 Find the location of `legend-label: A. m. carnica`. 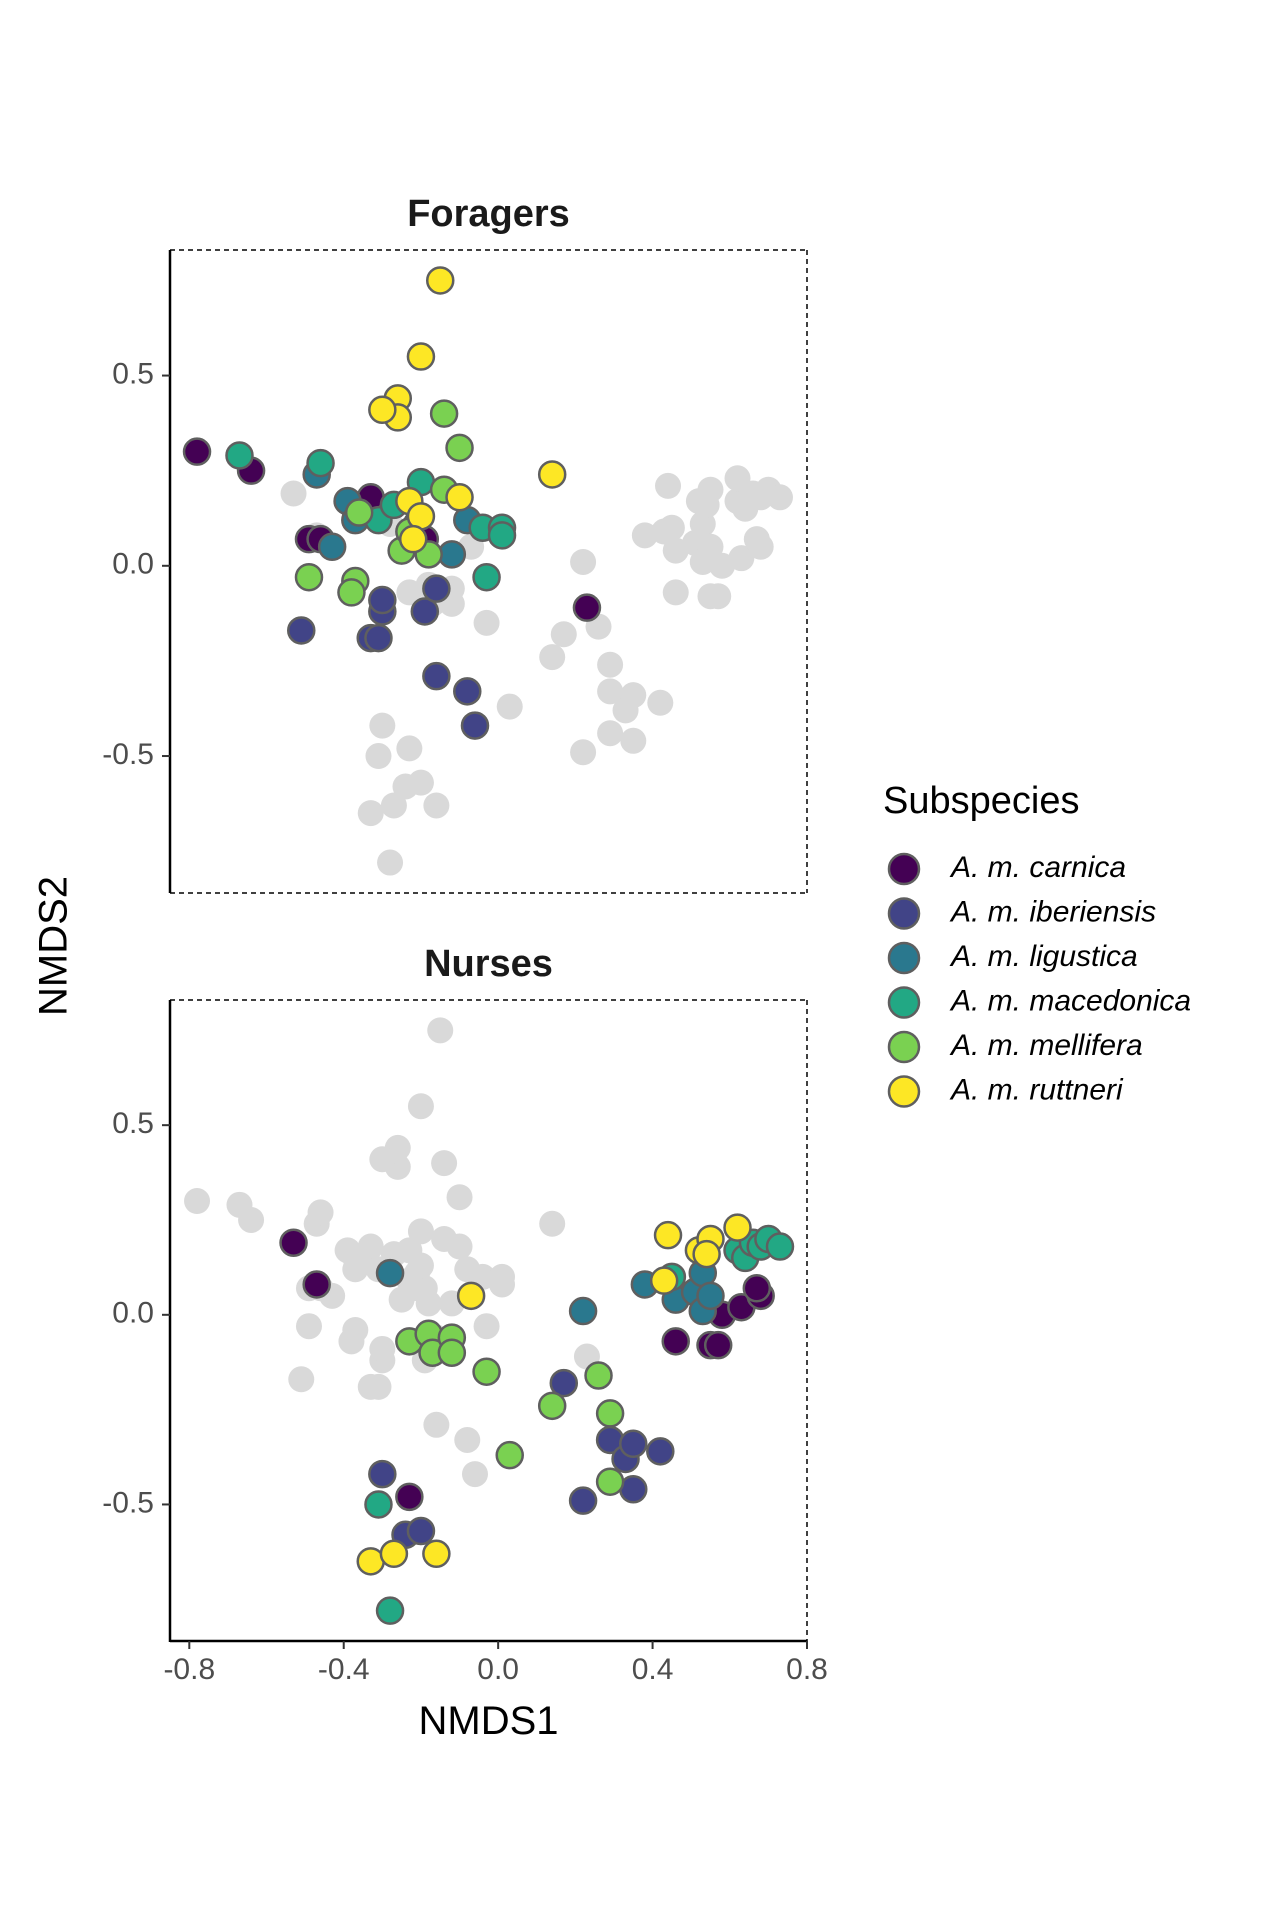

legend-label: A. m. carnica is located at coordinates (1037, 867).